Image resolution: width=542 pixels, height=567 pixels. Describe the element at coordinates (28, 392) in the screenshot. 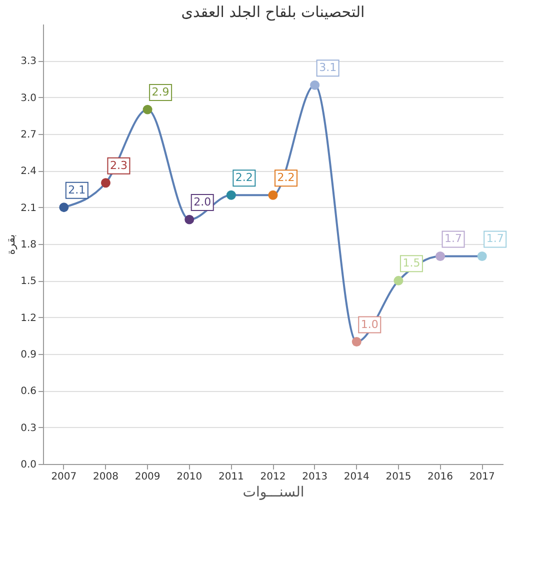

I see `y-tick-label: 0.6` at that location.